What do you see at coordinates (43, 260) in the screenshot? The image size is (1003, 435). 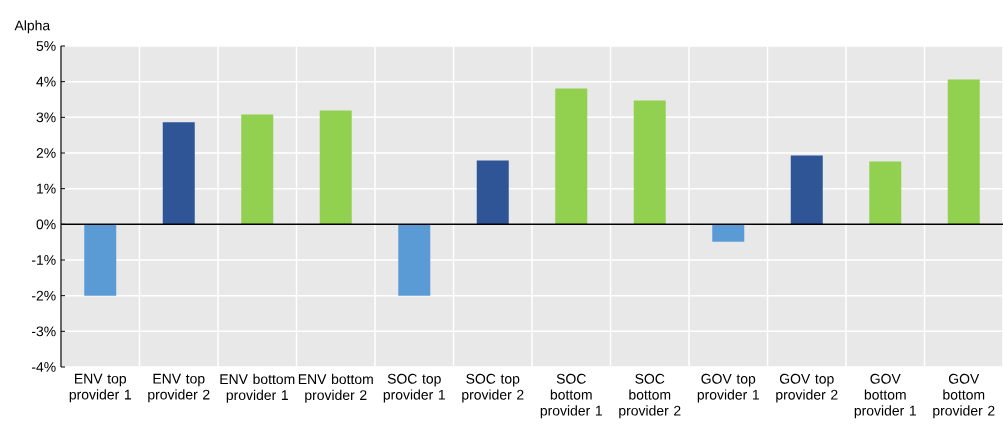 I see `y-tick-label: -1%` at bounding box center [43, 260].